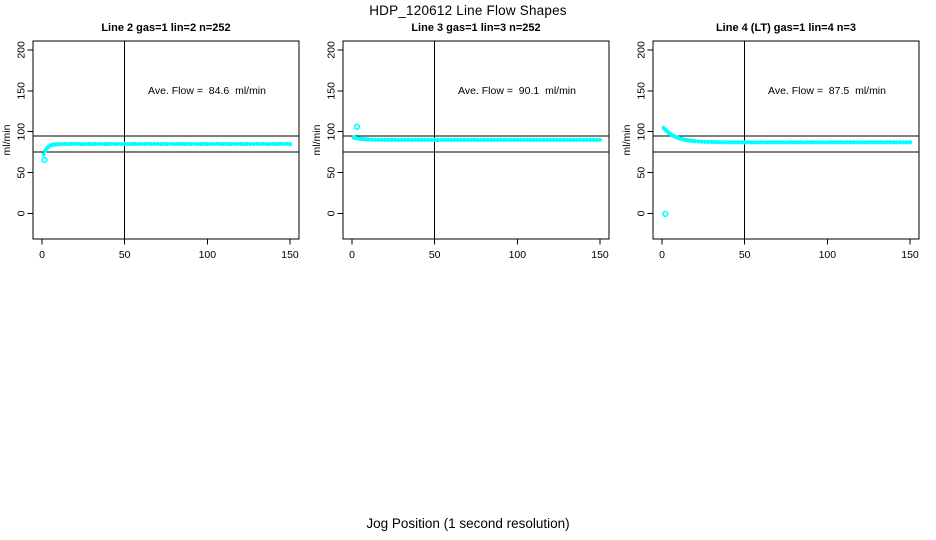 The image size is (936, 540). I want to click on panel-title: Line 3 gas=1 lin=3 n=252, so click(476, 28).